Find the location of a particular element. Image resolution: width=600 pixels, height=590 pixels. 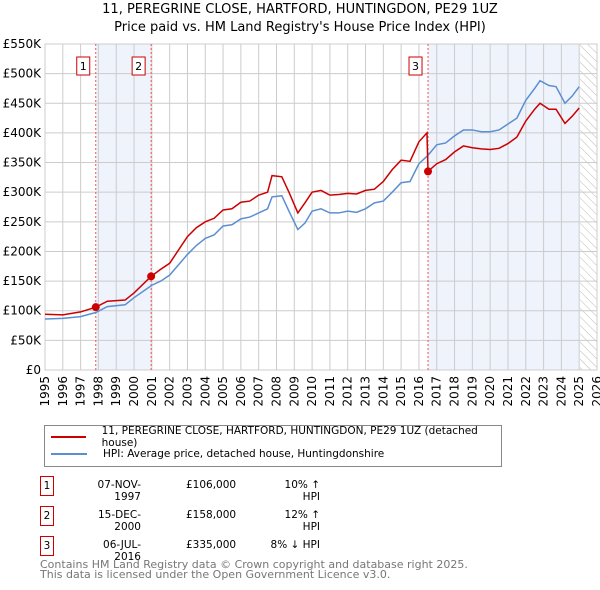

y-tick-label: £150K is located at coordinates (23, 281).